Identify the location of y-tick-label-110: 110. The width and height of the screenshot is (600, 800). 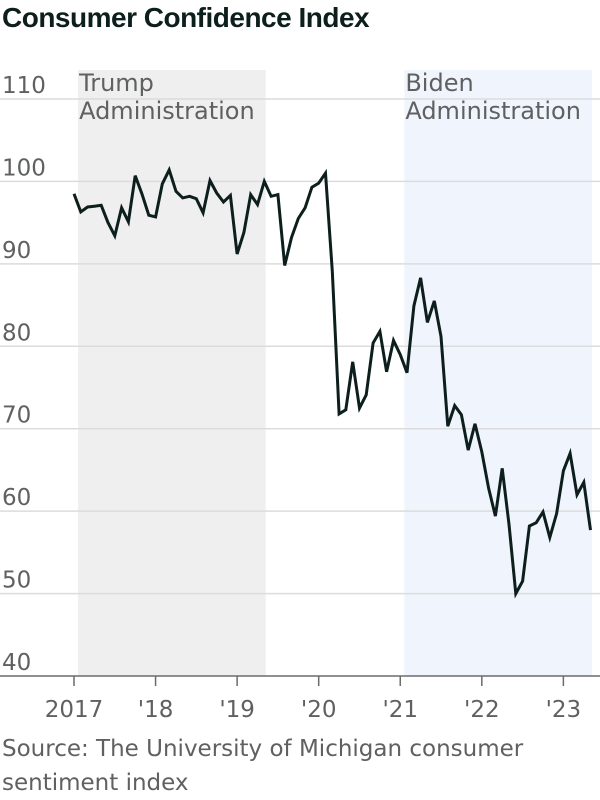
(24, 86).